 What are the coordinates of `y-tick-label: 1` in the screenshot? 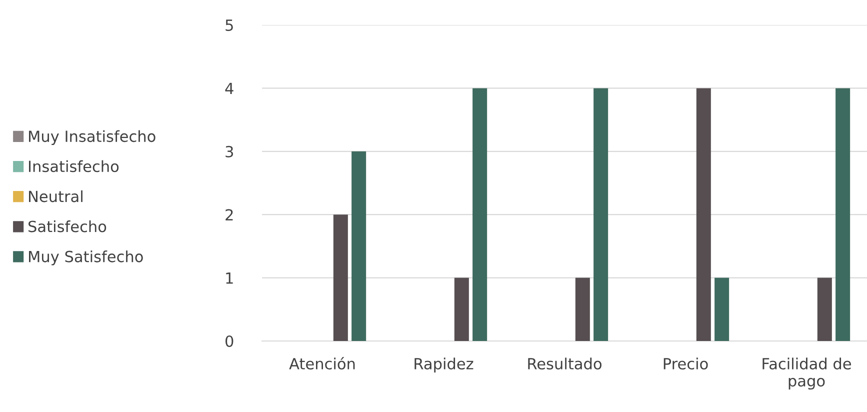 It's located at (229, 278).